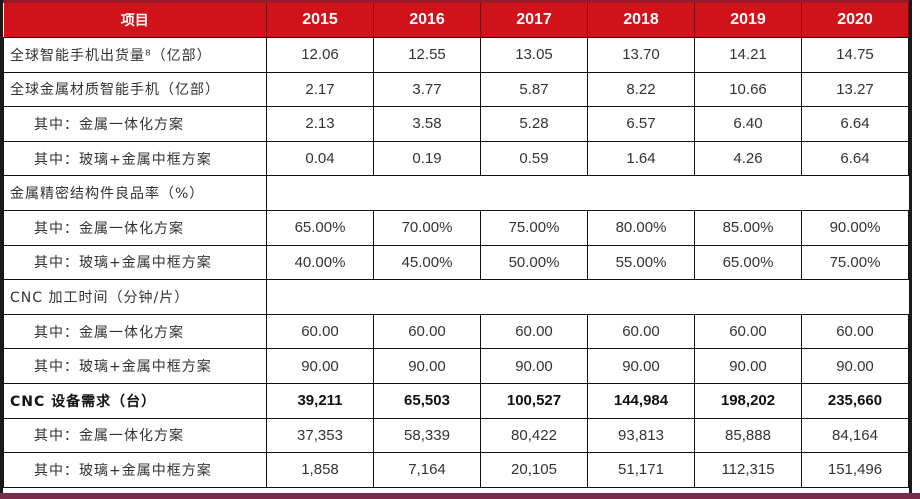 The width and height of the screenshot is (920, 499). I want to click on bottom-border, so click(460, 496).